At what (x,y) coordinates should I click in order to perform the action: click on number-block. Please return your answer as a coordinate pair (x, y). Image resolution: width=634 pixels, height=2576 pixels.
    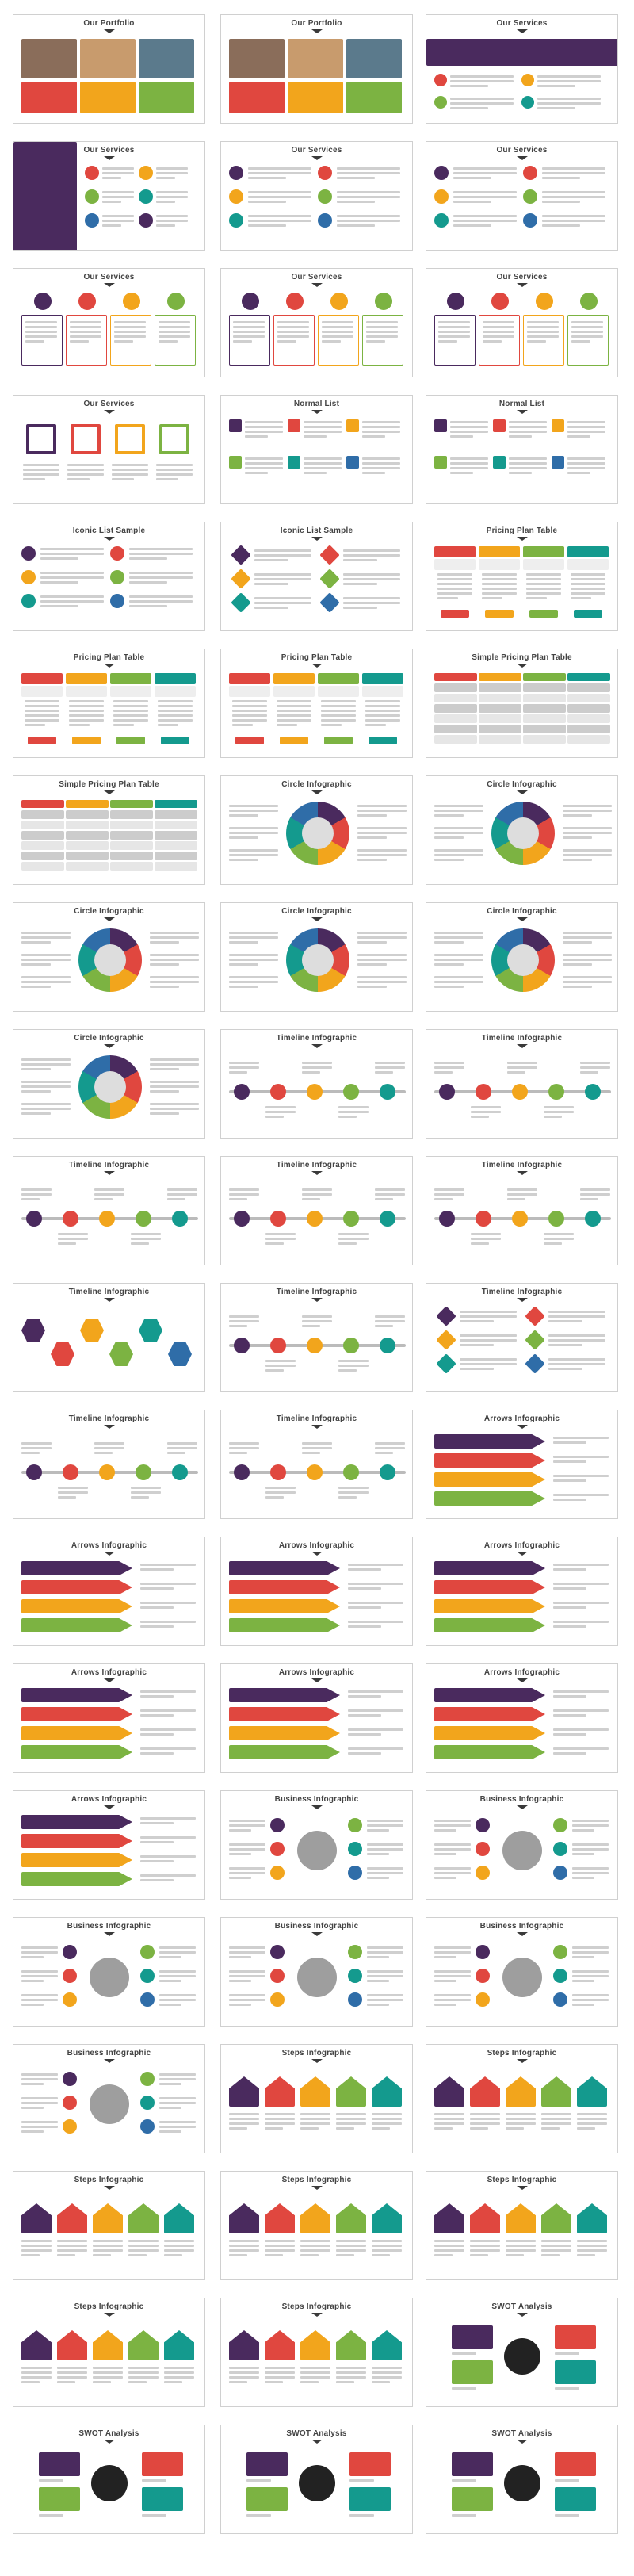
    Looking at the image, I should click on (440, 425).